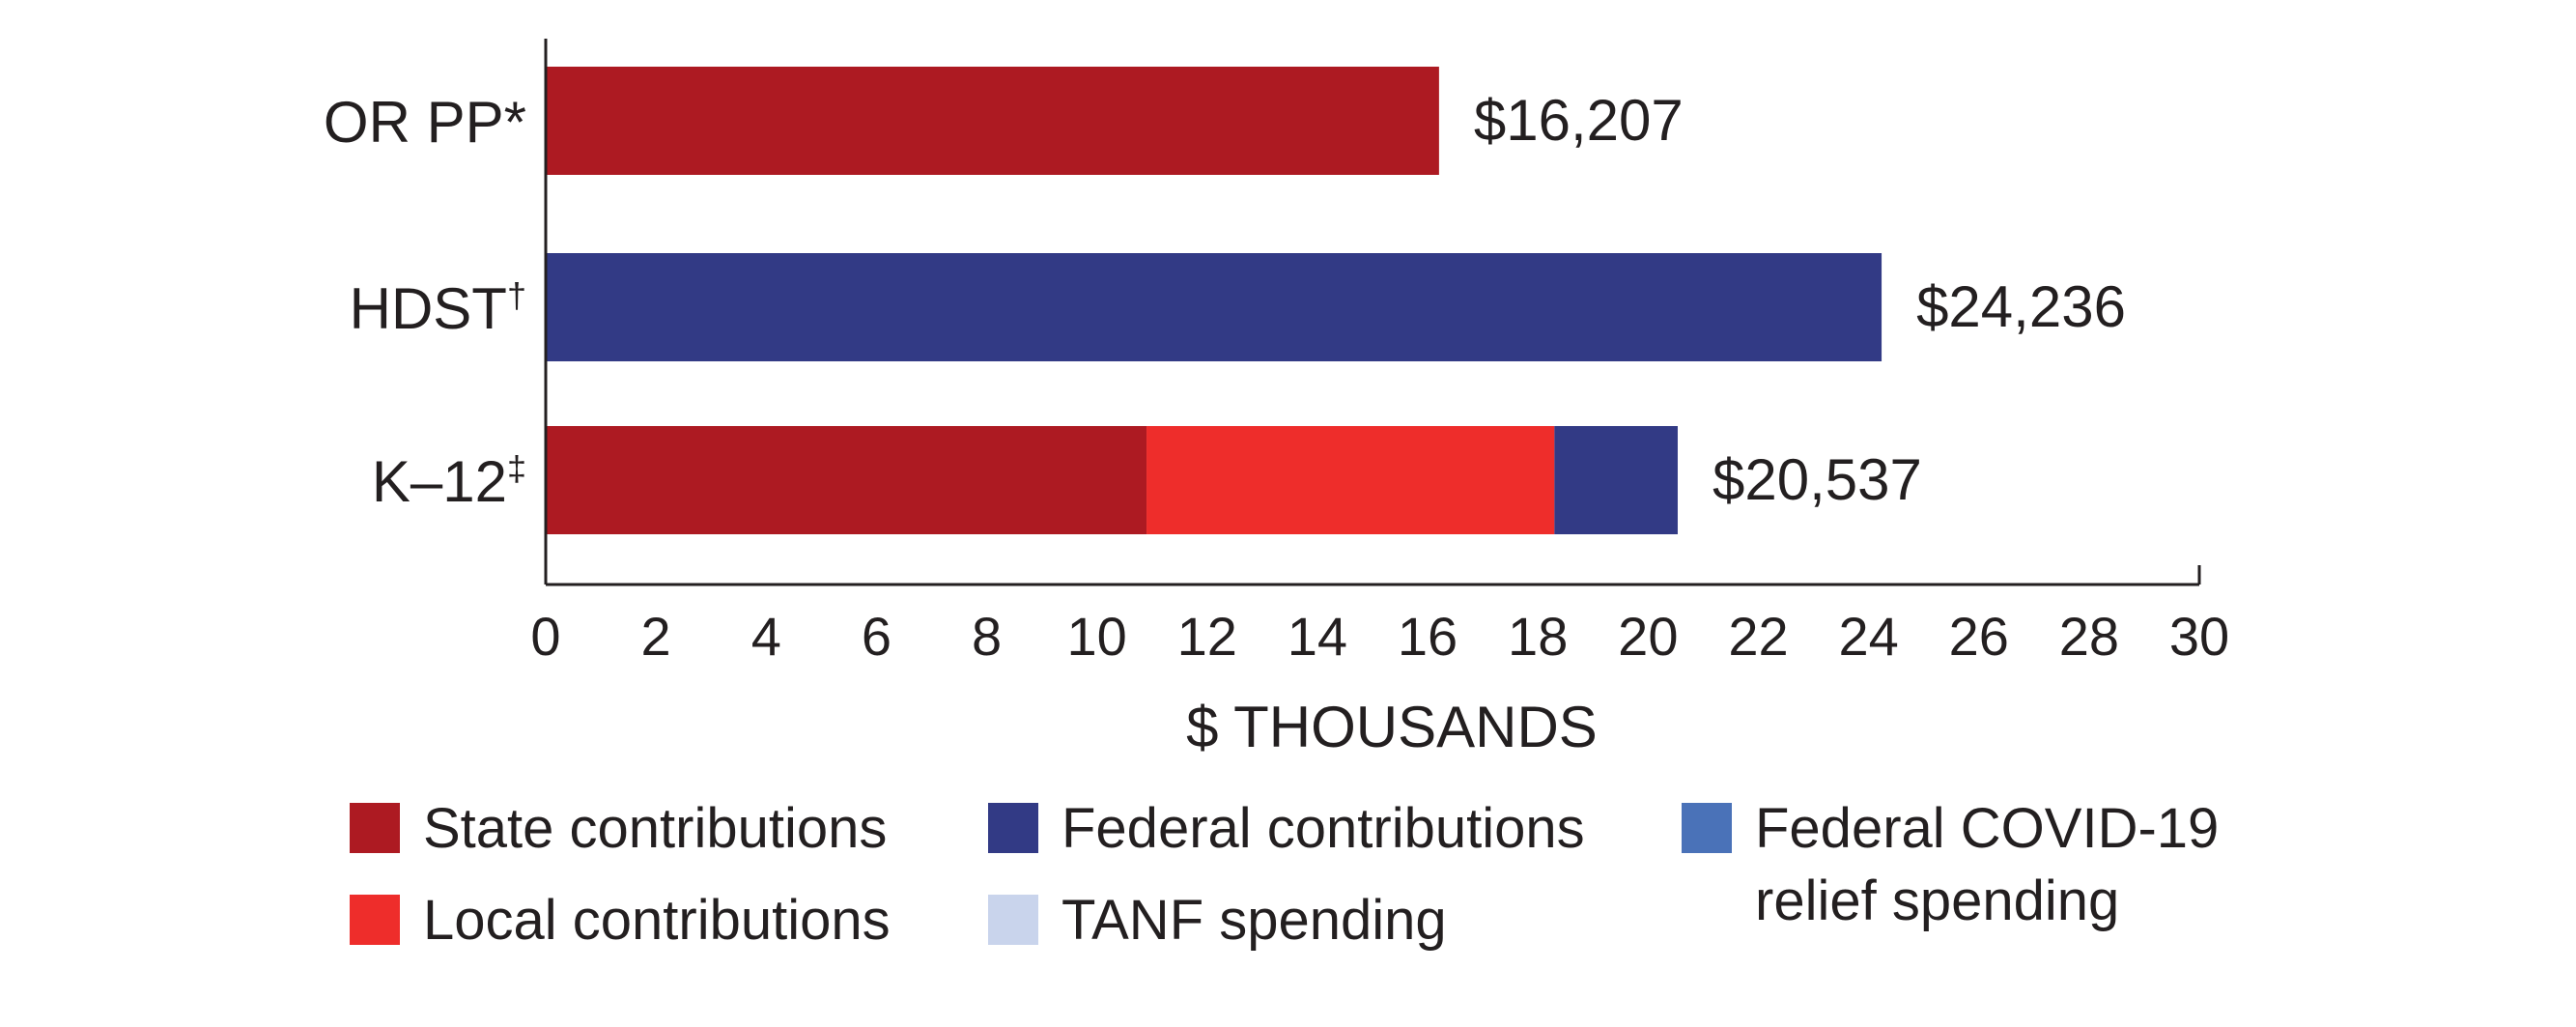  What do you see at coordinates (766, 636) in the screenshot?
I see `x-tick-label: 4` at bounding box center [766, 636].